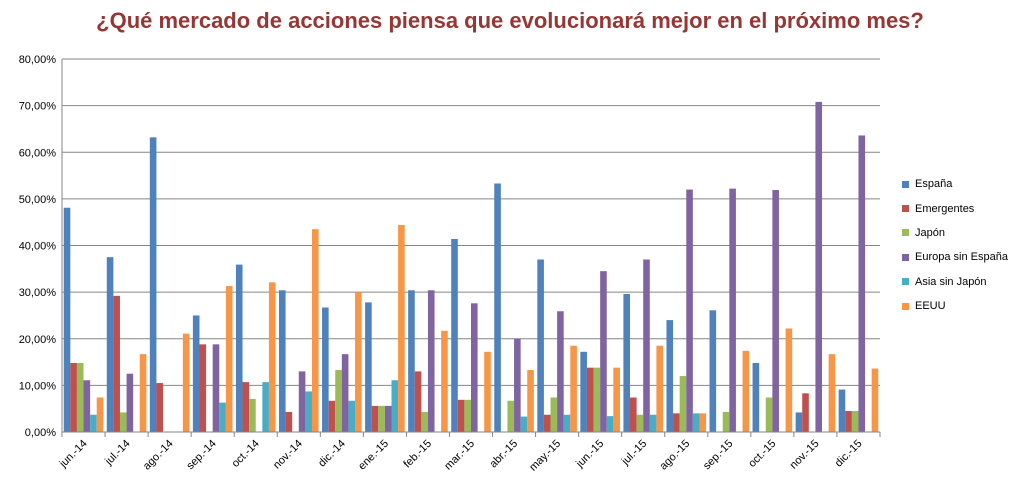 This screenshot has height=489, width=1020. Describe the element at coordinates (951, 281) in the screenshot. I see `legend-label: Asia sin Japón` at that location.